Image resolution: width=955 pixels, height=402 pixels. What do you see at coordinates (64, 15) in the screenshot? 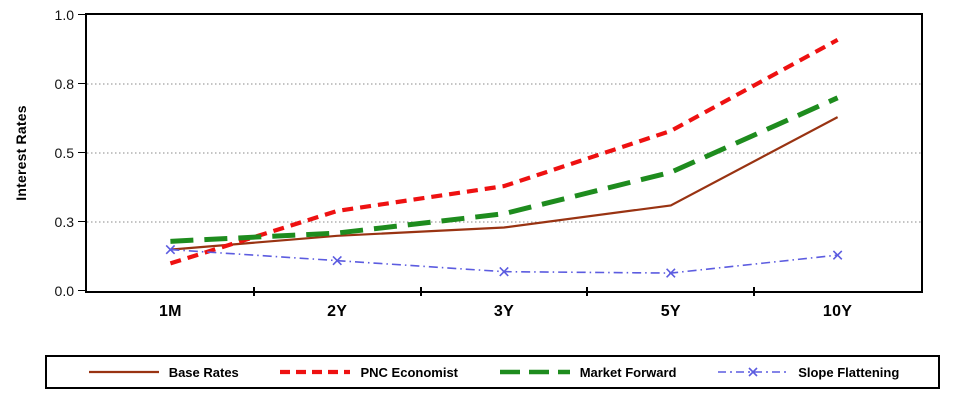
I see `y-tick-label: 1.0` at bounding box center [64, 15].